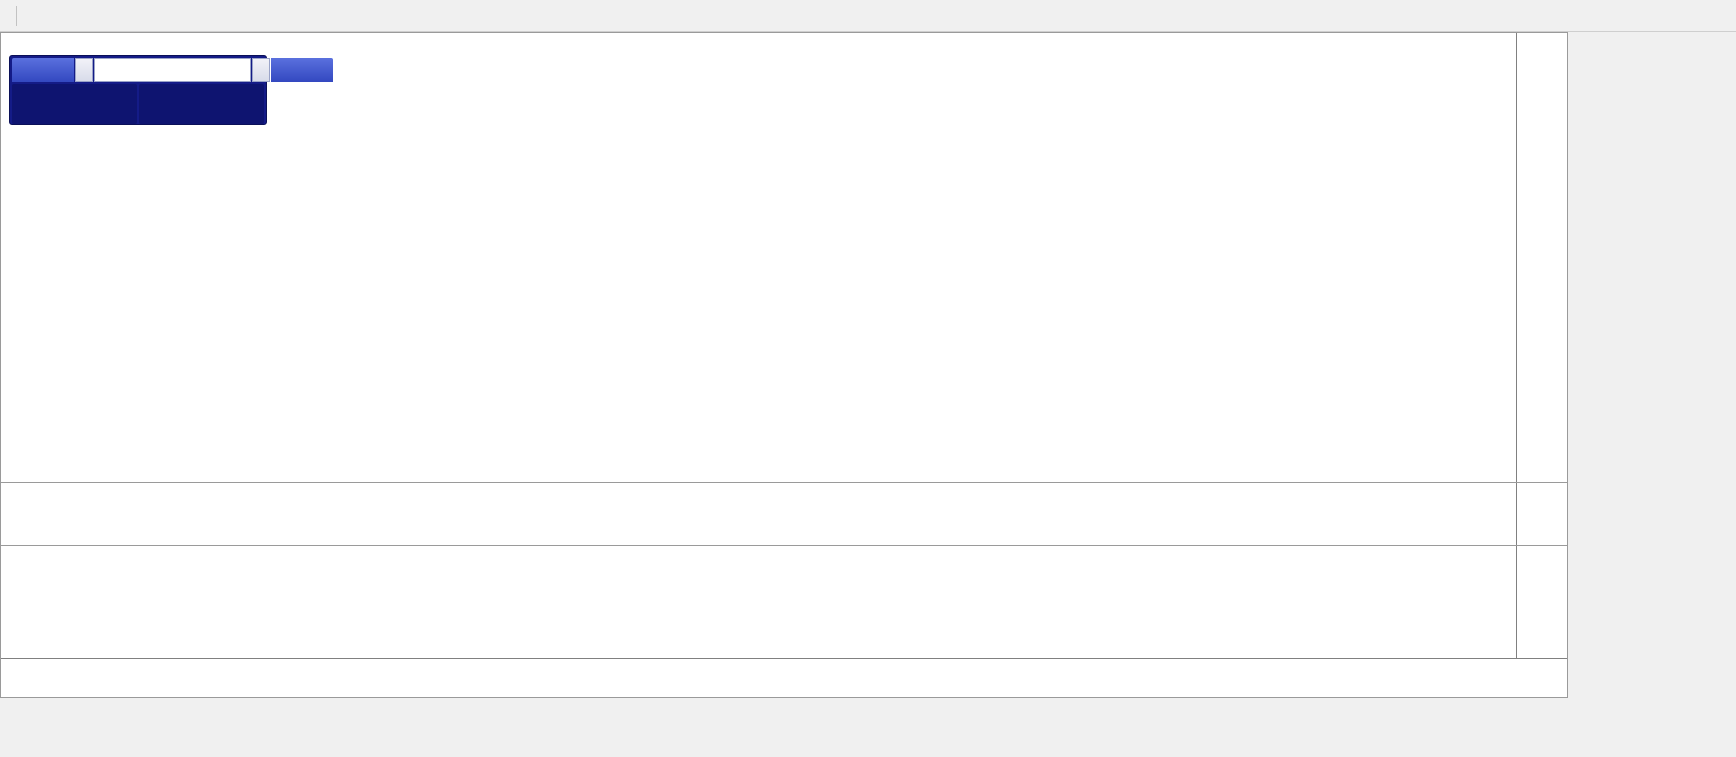 This screenshot has height=757, width=1736. I want to click on trade-panel-top-row, so click(172, 70).